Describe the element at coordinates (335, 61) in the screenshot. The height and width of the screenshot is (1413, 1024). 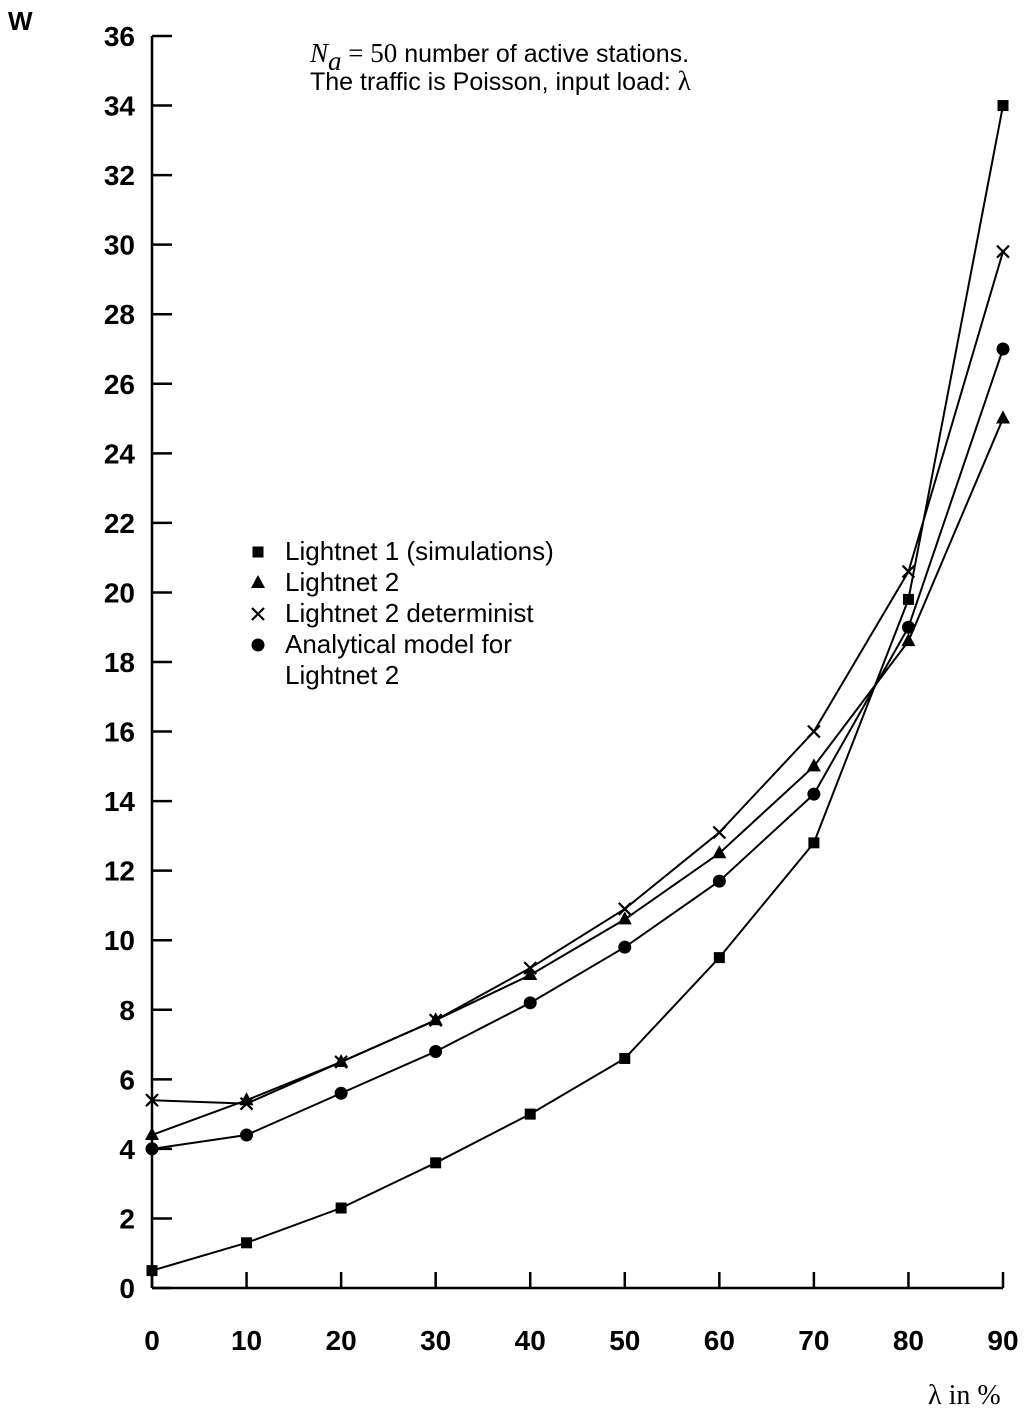
I see `annotation-sub: a` at that location.